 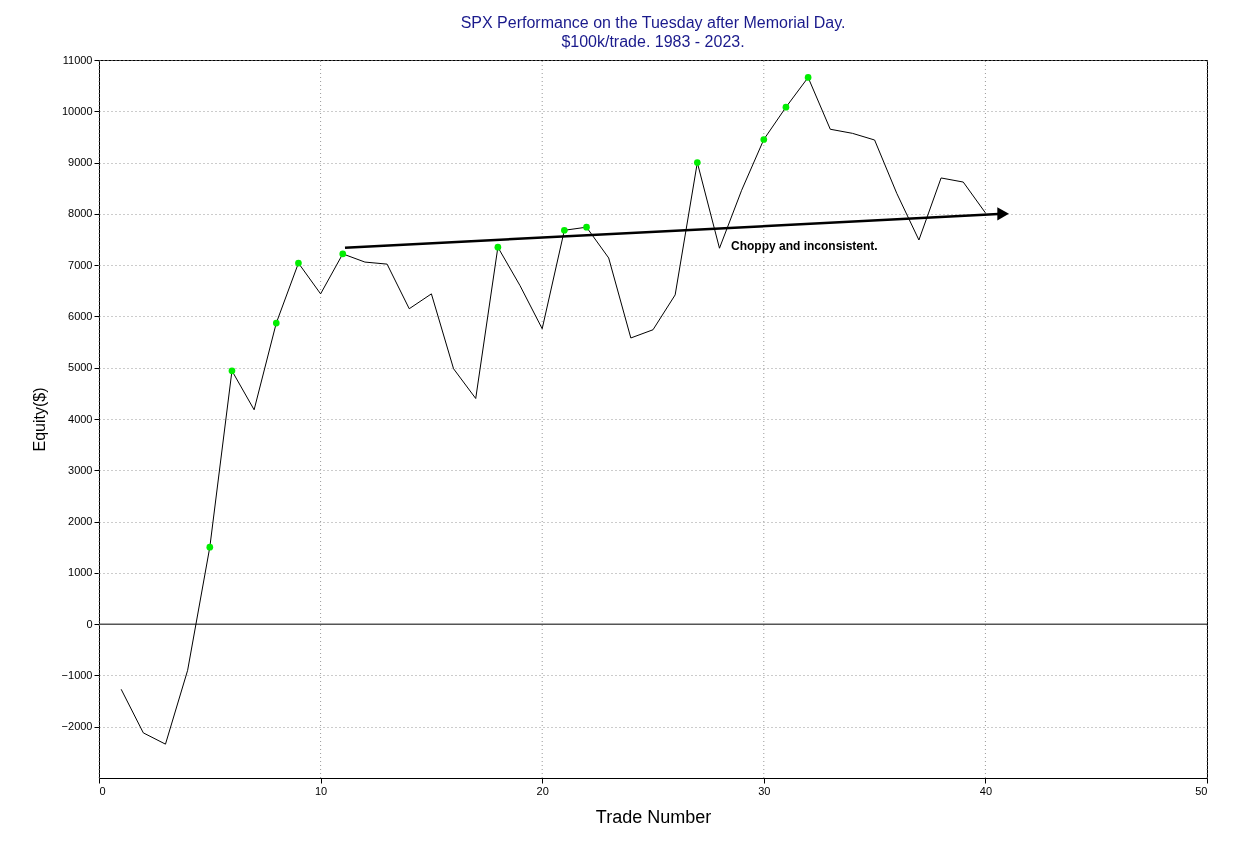 What do you see at coordinates (542, 790) in the screenshot?
I see `x-tick-label: 20` at bounding box center [542, 790].